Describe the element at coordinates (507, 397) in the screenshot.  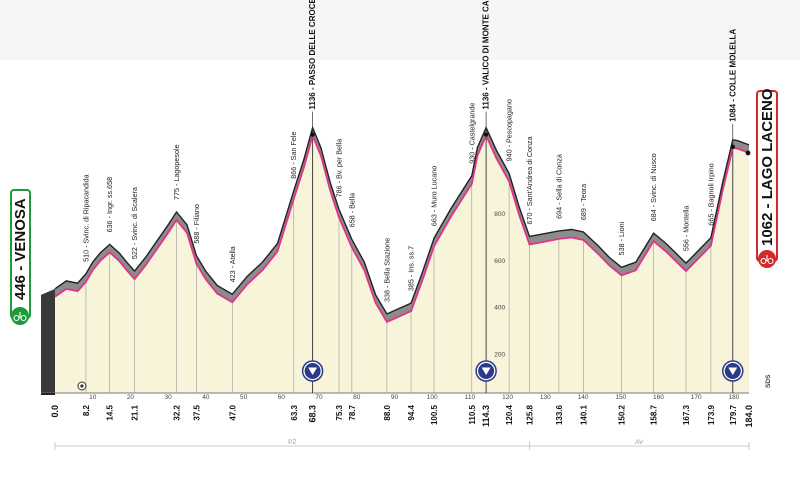
I see `km-scale-tick: 120` at that location.